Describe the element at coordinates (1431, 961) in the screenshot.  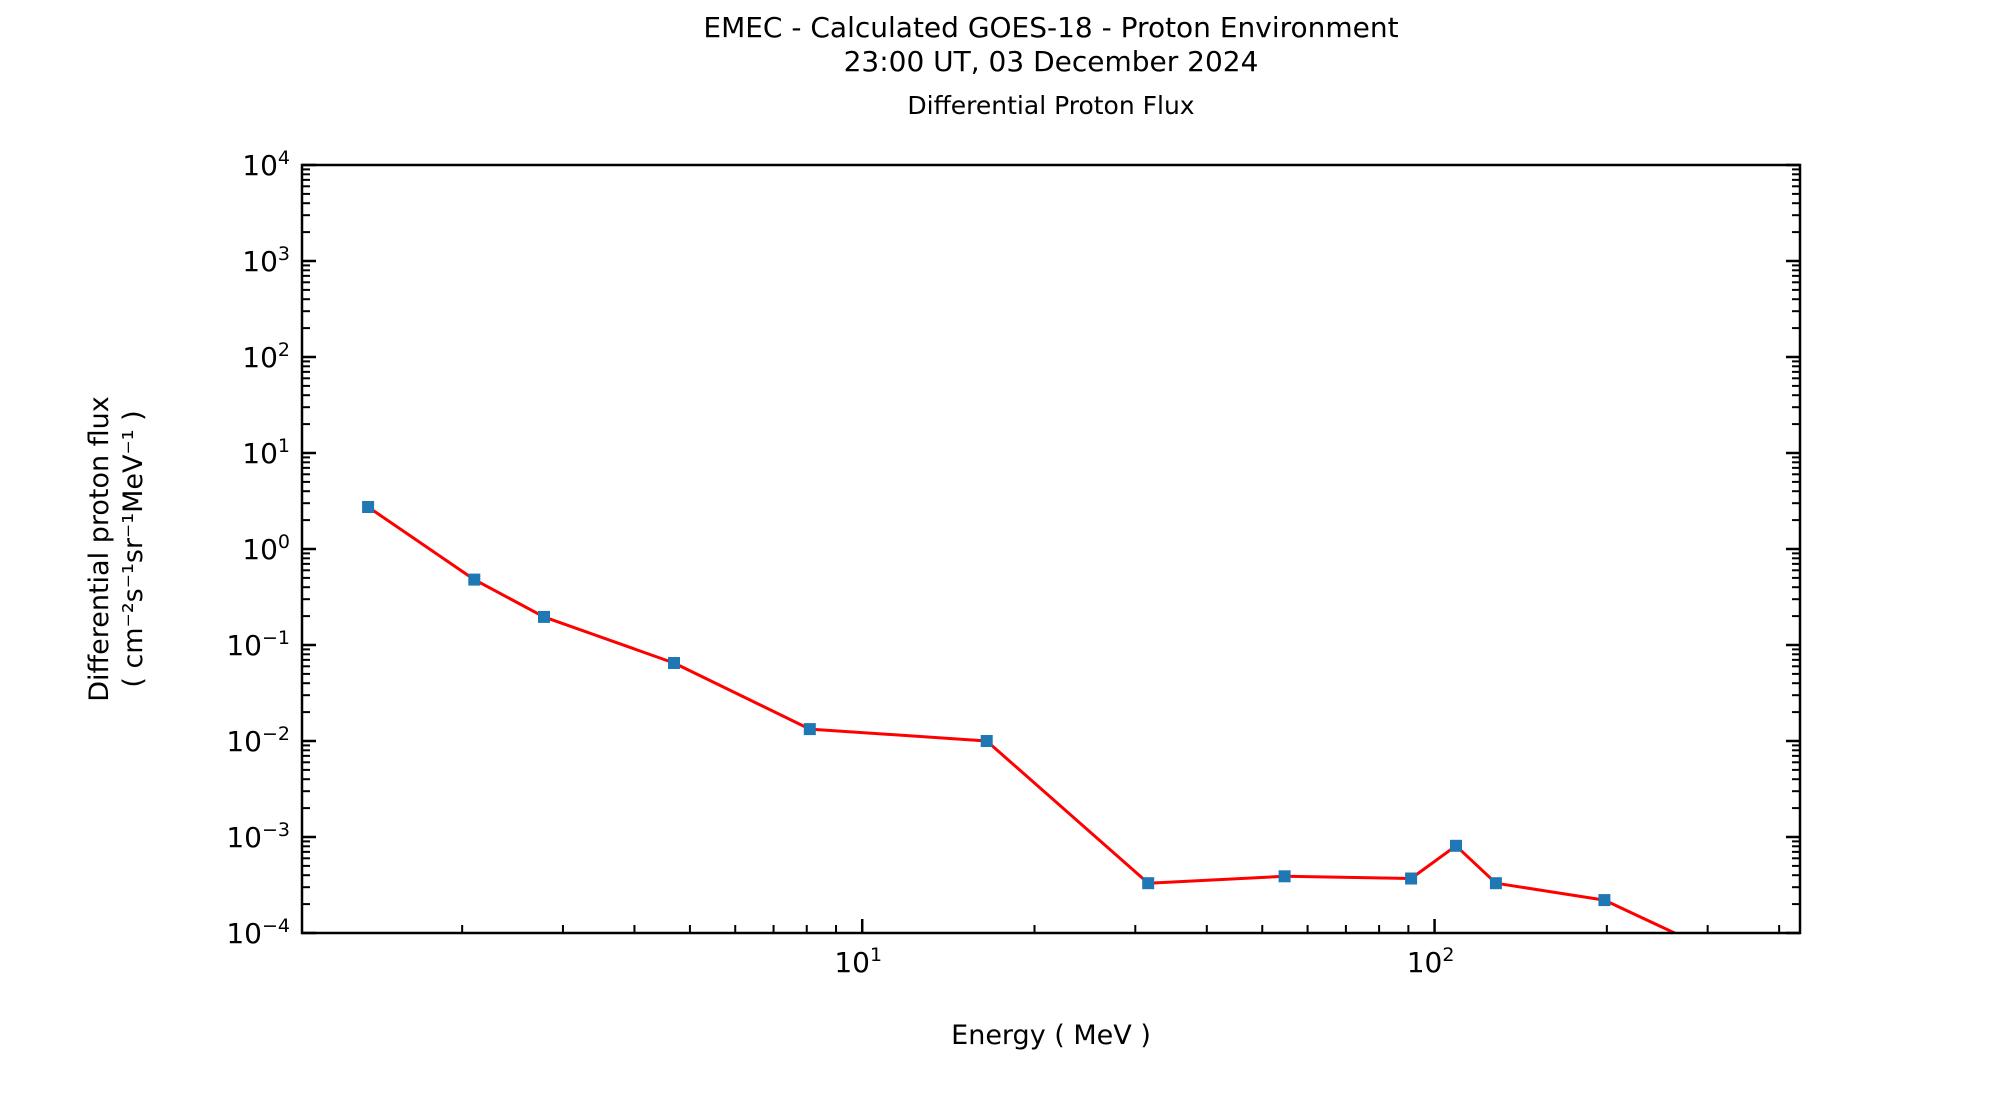
I see `x-tick-label: 102` at that location.